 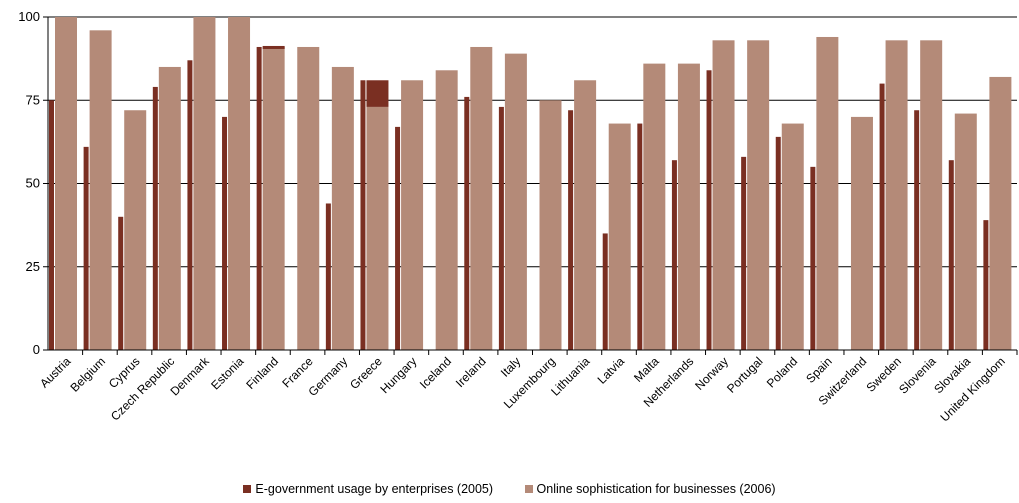 What do you see at coordinates (33, 183) in the screenshot?
I see `y-tick-label-50: 50` at bounding box center [33, 183].